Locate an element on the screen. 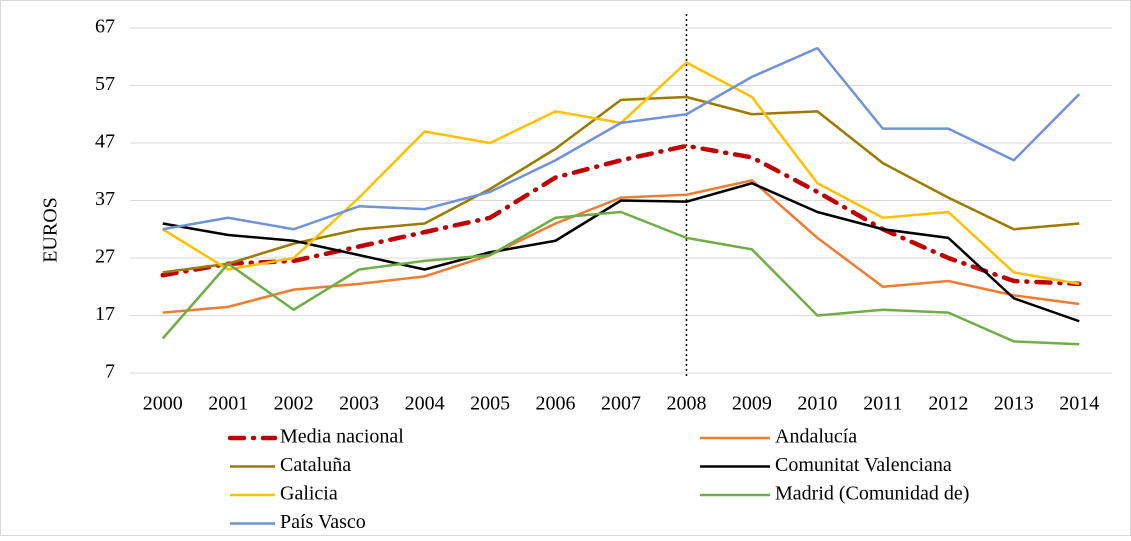 Image resolution: width=1131 pixels, height=541 pixels. legend-label: Andalucía is located at coordinates (816, 437).